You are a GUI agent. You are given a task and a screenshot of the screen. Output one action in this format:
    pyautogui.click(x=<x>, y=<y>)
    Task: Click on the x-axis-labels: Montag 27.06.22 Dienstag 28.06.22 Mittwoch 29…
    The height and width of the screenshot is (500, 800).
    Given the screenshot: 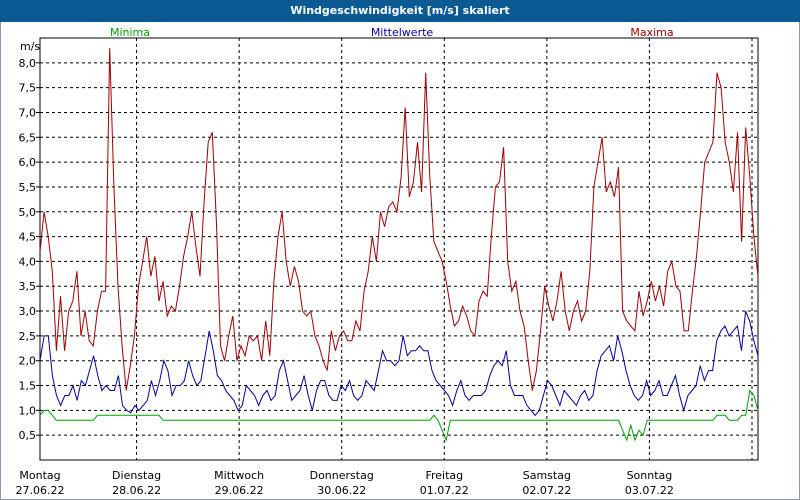 What is the action you would take?
    pyautogui.click(x=345, y=483)
    